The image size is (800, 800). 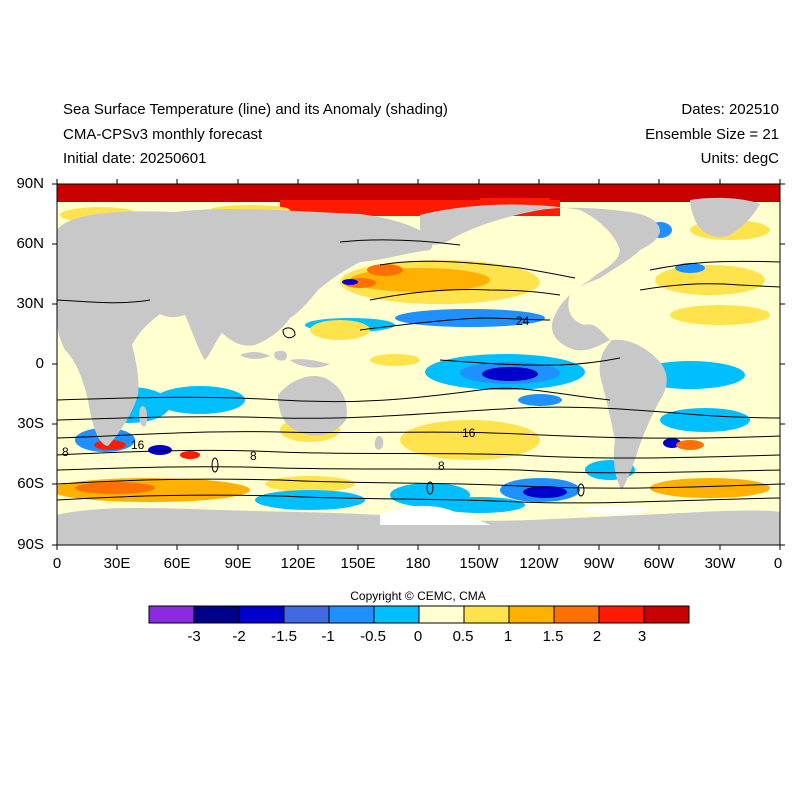 I want to click on colorbar-label: -1.5, so click(x=284, y=636).